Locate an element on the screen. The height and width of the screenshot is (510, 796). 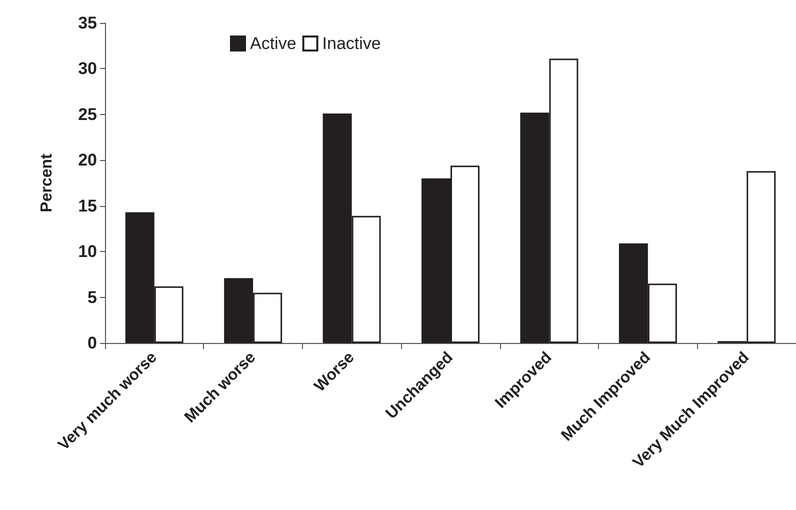
y-tick-label: 10 is located at coordinates (87, 252).